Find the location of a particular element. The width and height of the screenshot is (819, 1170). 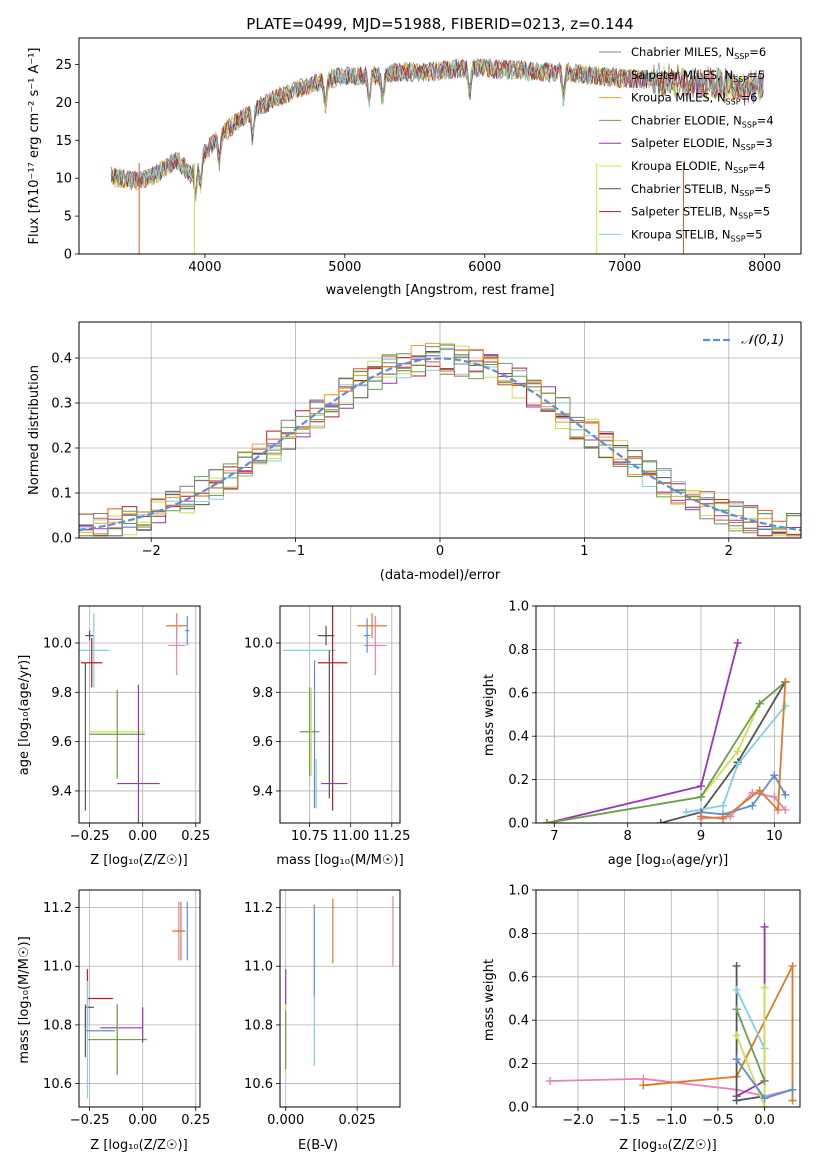

legend-label-name: Chabrier ELODIE, N is located at coordinates (686, 120).